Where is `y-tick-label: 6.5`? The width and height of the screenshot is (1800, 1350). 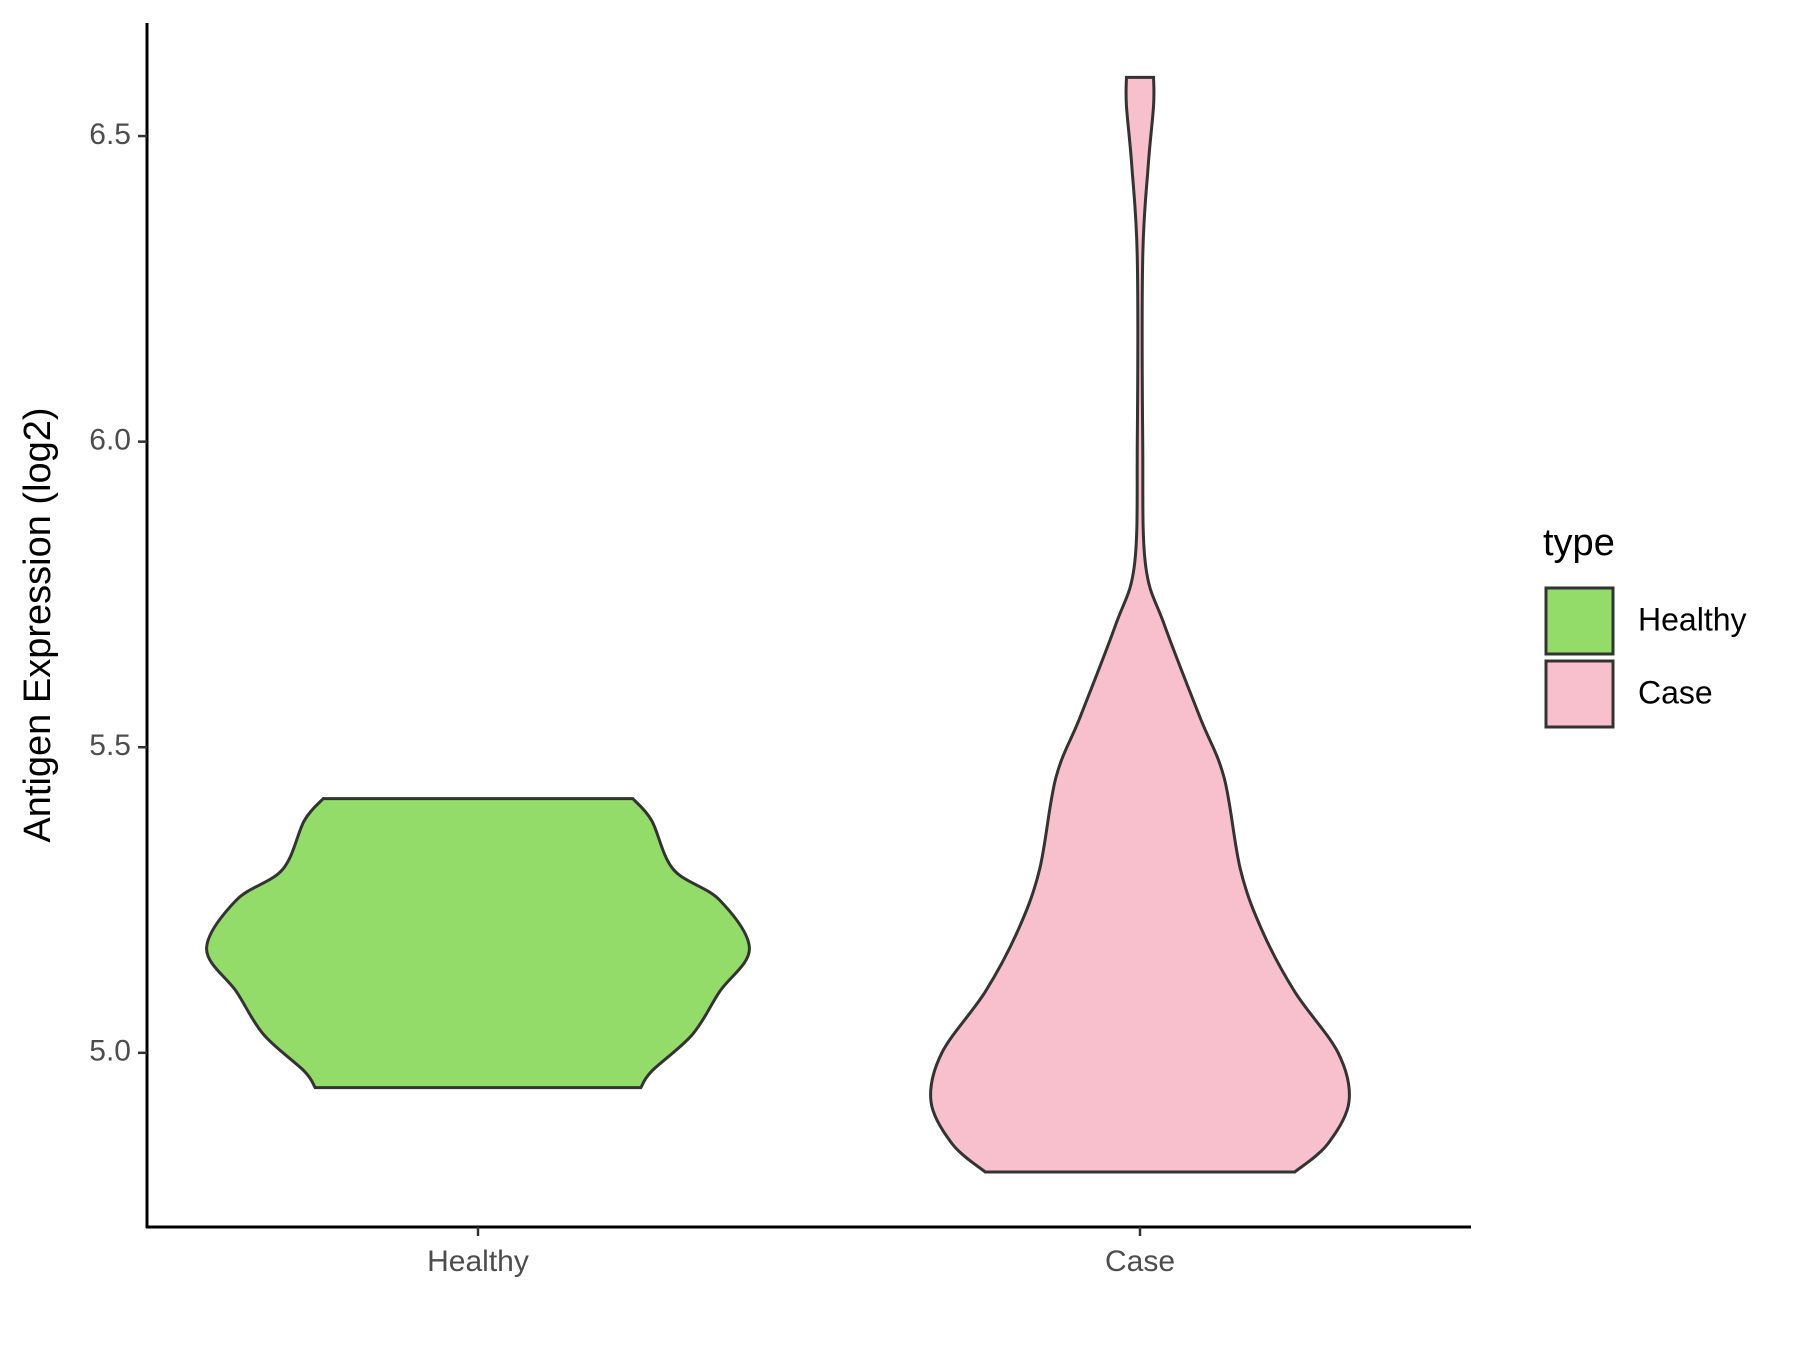 y-tick-label: 6.5 is located at coordinates (110, 134).